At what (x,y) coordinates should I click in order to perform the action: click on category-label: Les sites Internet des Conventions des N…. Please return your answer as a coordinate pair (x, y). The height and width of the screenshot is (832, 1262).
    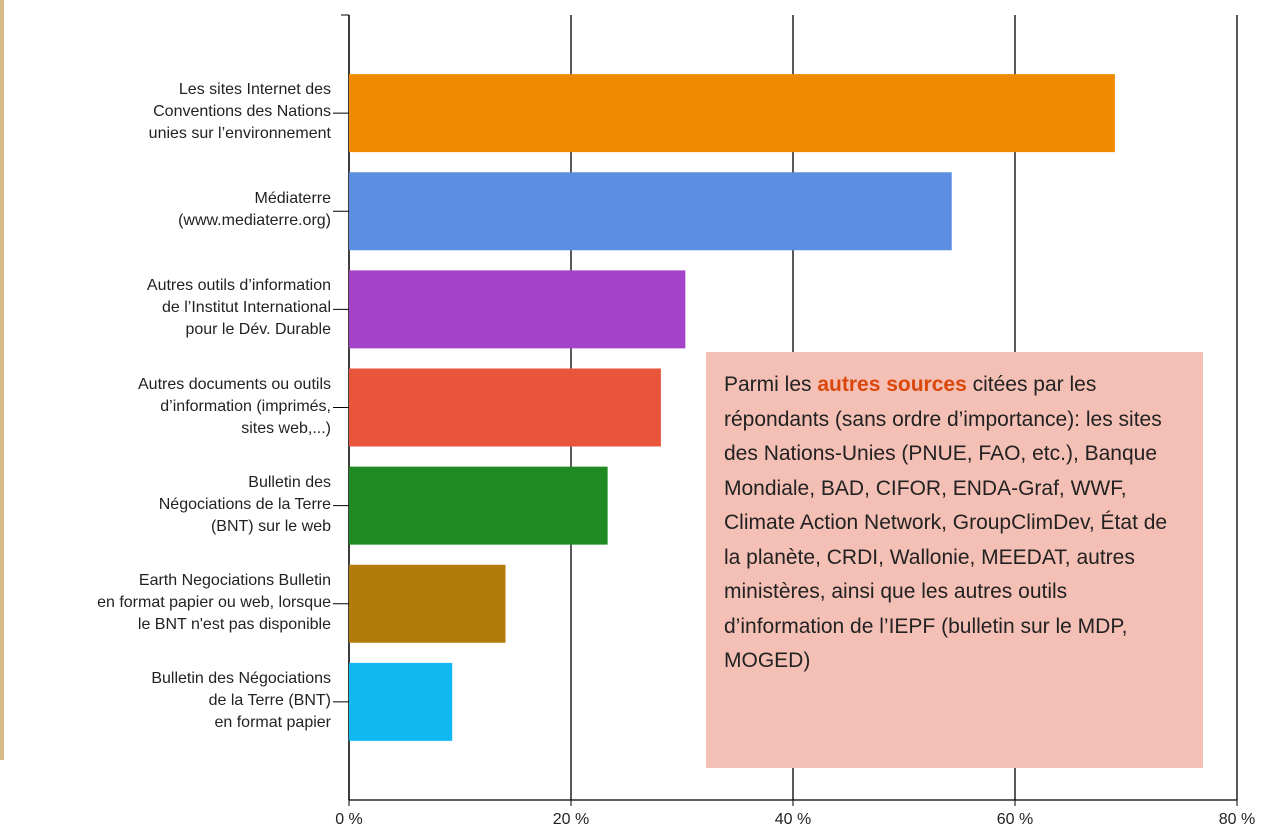
    Looking at the image, I should click on (239, 112).